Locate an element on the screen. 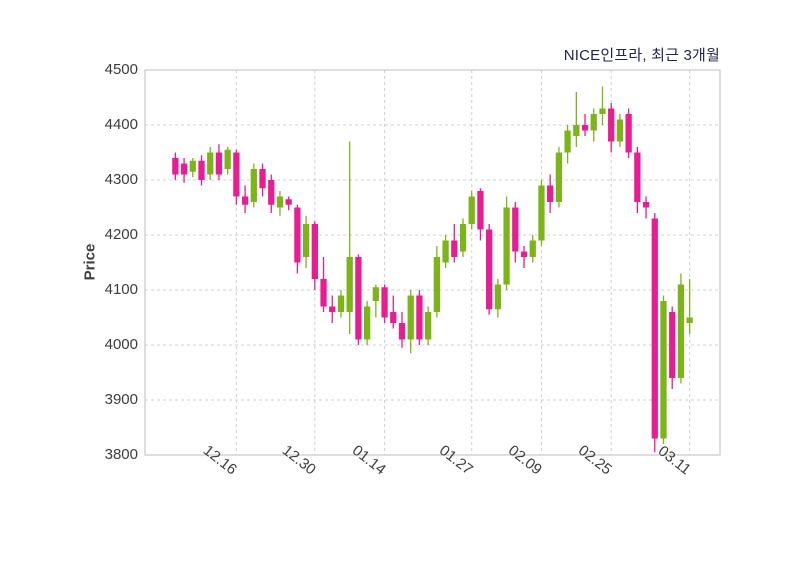  y-tick-label: 4400 is located at coordinates (121, 124).